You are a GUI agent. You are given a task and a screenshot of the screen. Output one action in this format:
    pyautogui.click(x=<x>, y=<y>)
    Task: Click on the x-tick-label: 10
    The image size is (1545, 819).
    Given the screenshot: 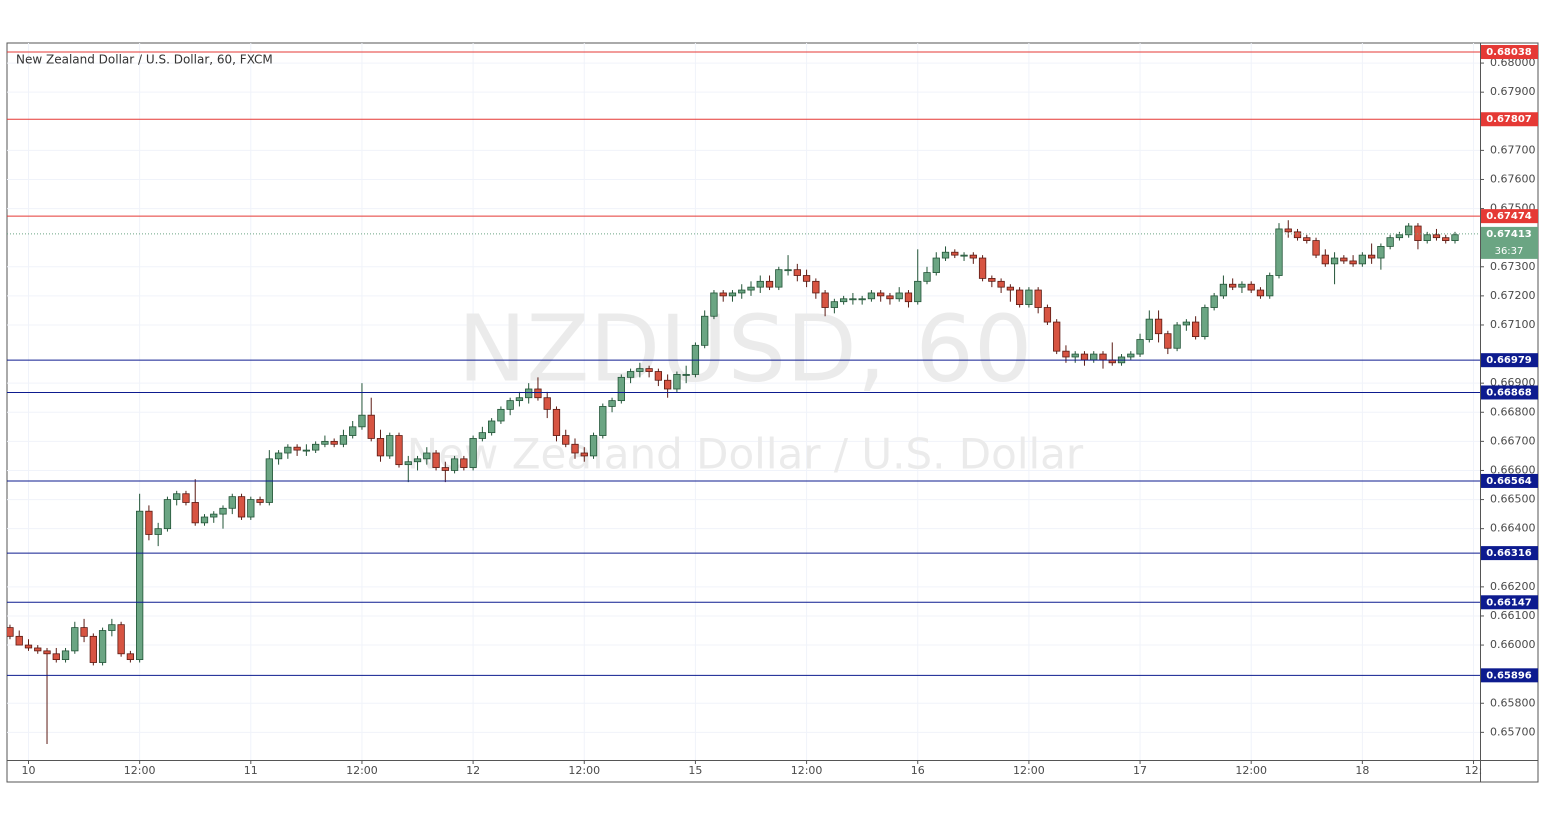 What is the action you would take?
    pyautogui.click(x=28, y=770)
    